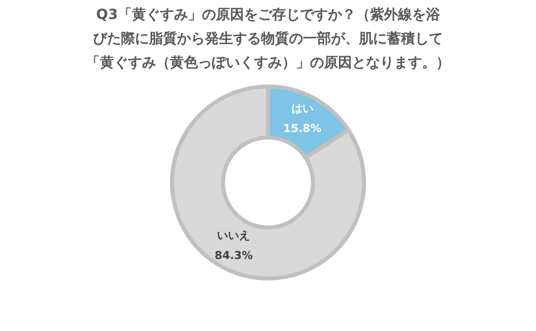  Describe the element at coordinates (268, 39) in the screenshot. I see `text: びた際に脂質から発生する物質の一部が、肌に蓄積して` at that location.